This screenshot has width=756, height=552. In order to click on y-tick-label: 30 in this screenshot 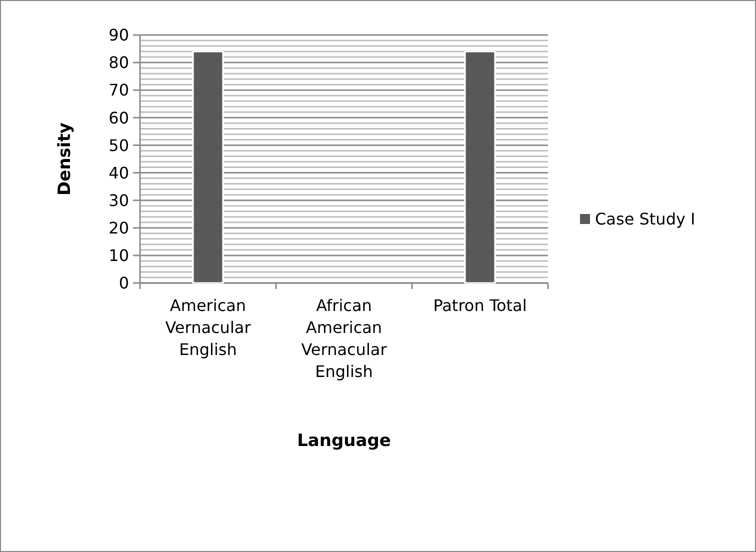, I will do `click(118, 200)`.